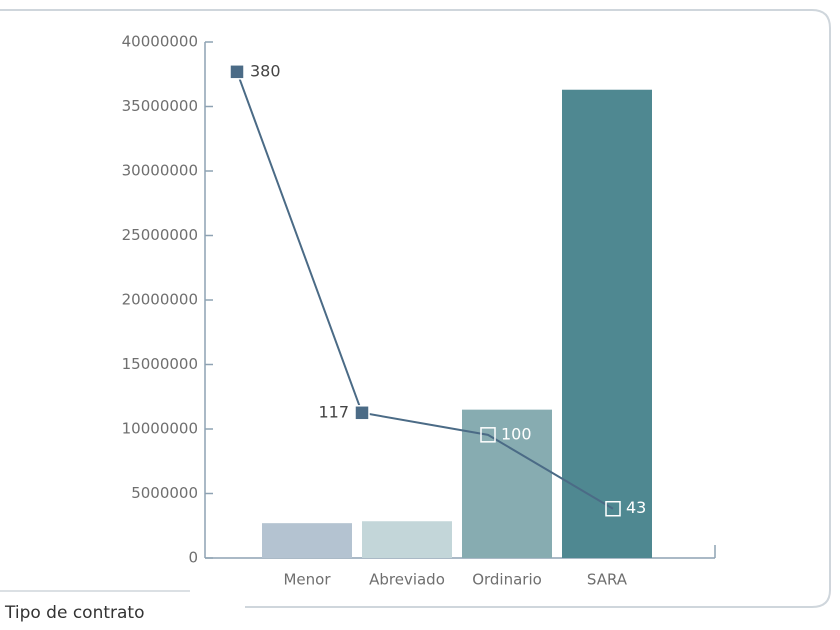 The image size is (840, 630). What do you see at coordinates (516, 433) in the screenshot?
I see `data-label: 100` at bounding box center [516, 433].